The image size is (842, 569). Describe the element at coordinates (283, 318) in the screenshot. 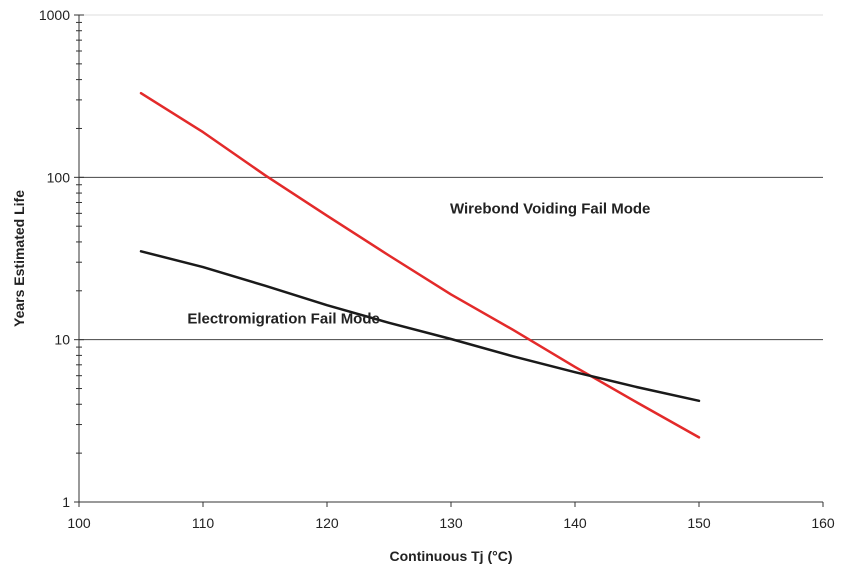

I see `annotation-2: Electromigration Fail Mode` at that location.